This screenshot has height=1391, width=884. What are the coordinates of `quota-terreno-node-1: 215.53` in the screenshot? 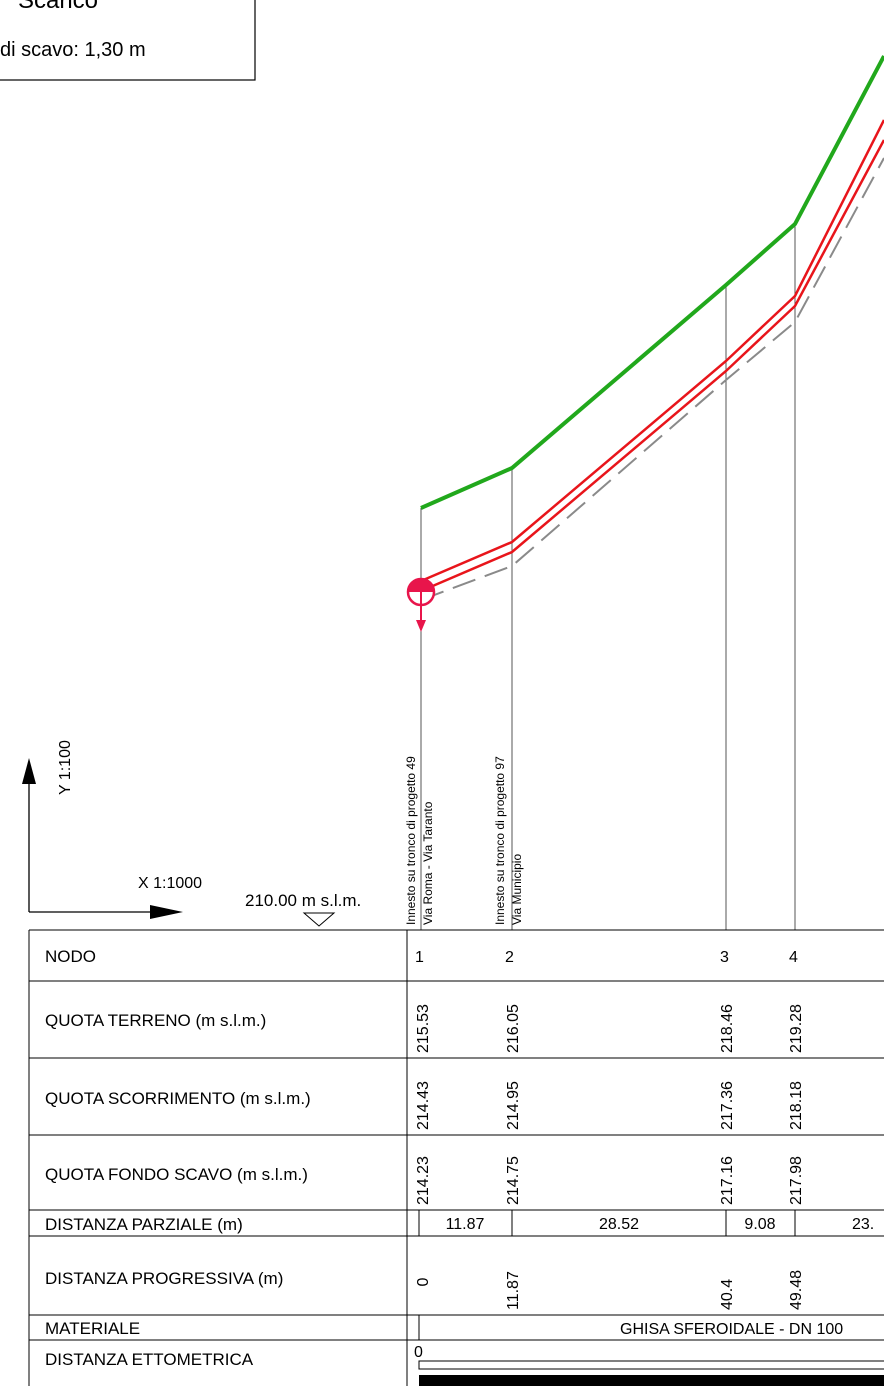 It's located at (423, 1028).